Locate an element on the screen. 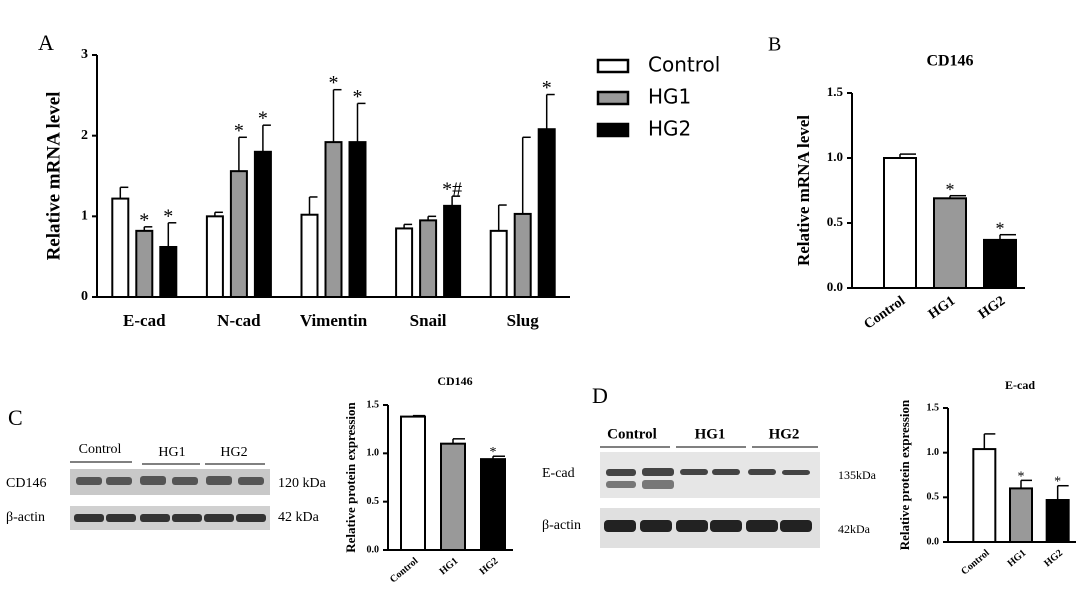  y-tick-label: 2 is located at coordinates (84, 135).